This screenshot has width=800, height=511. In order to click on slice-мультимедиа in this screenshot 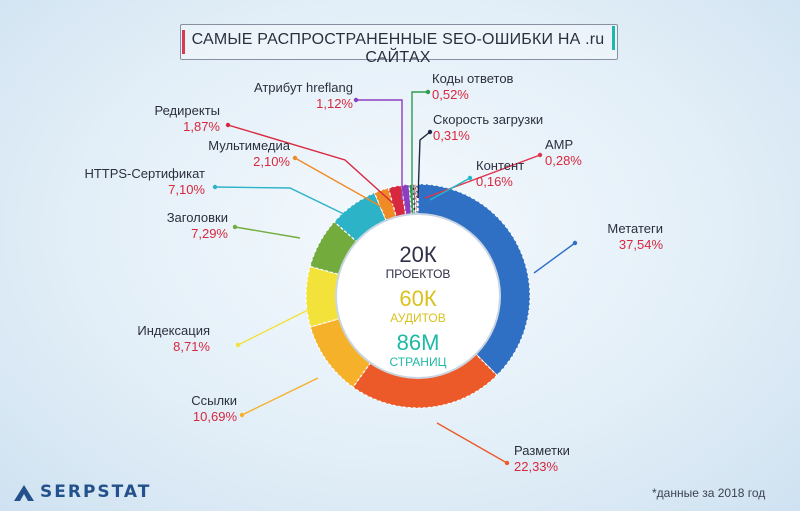, I will do `click(385, 204)`.